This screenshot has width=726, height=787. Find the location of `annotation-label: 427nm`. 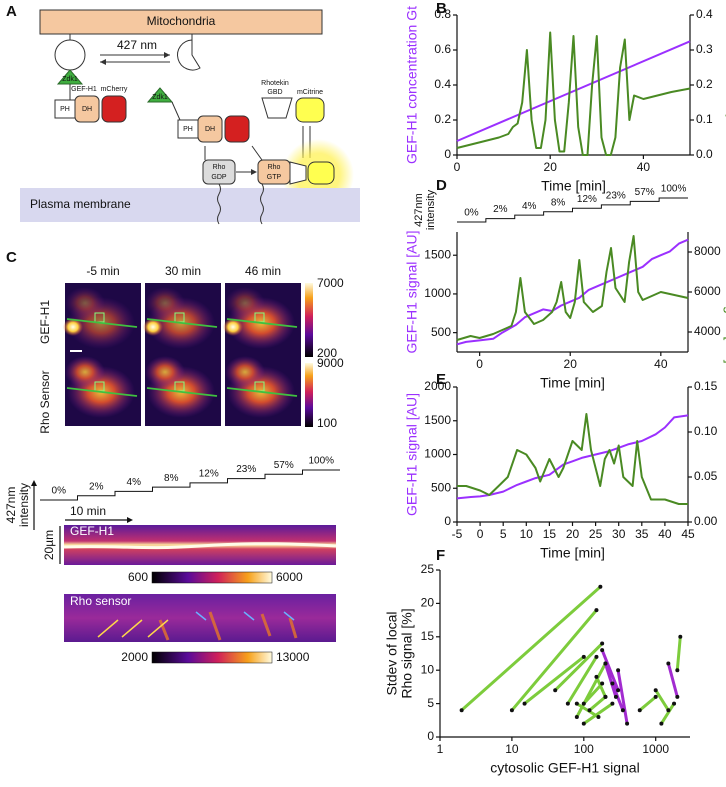

annotation-label: 427nm is located at coordinates (419, 210).